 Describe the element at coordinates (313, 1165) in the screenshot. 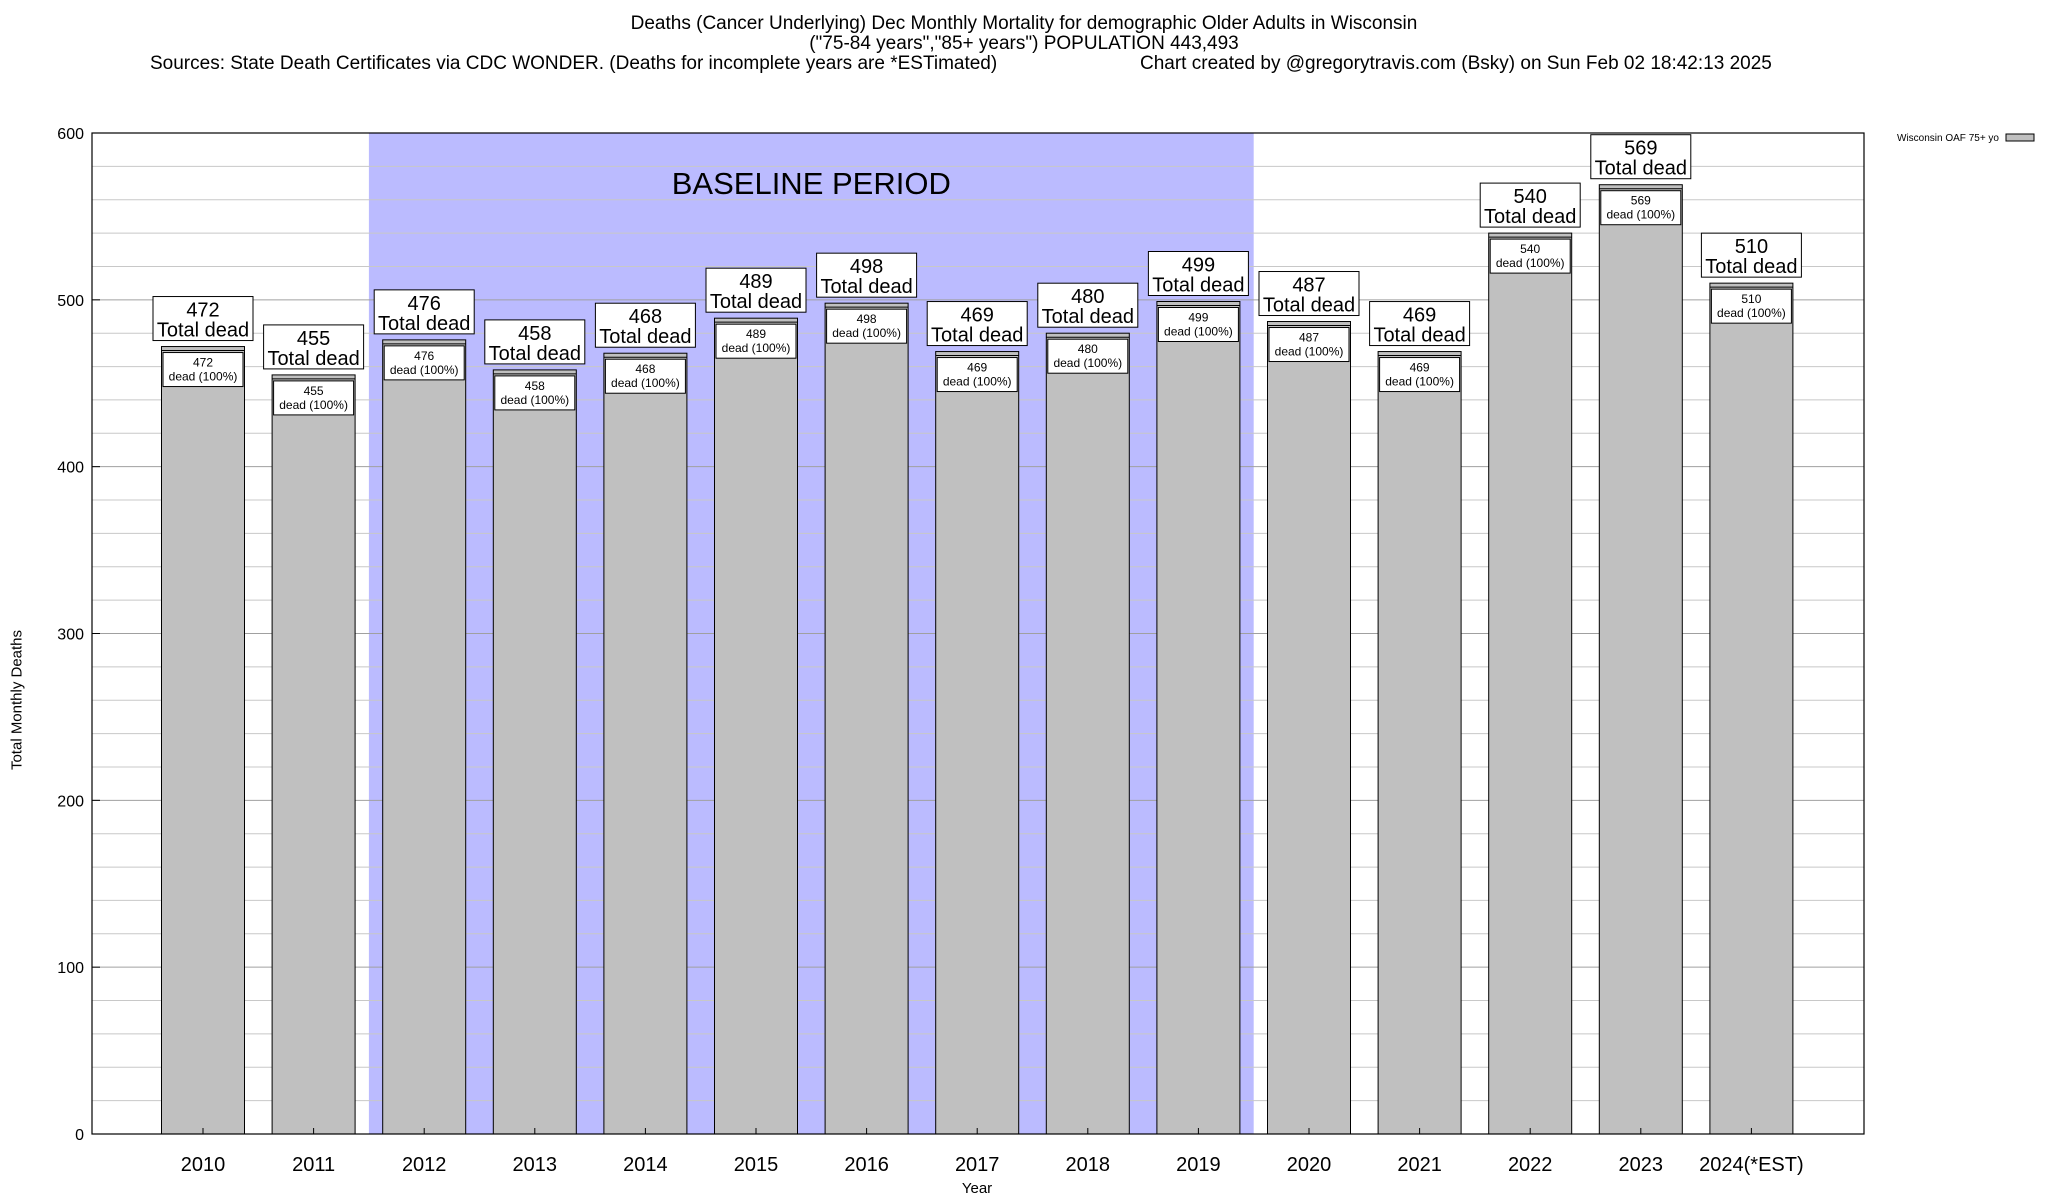

I see `x-tick-label: 2011` at that location.